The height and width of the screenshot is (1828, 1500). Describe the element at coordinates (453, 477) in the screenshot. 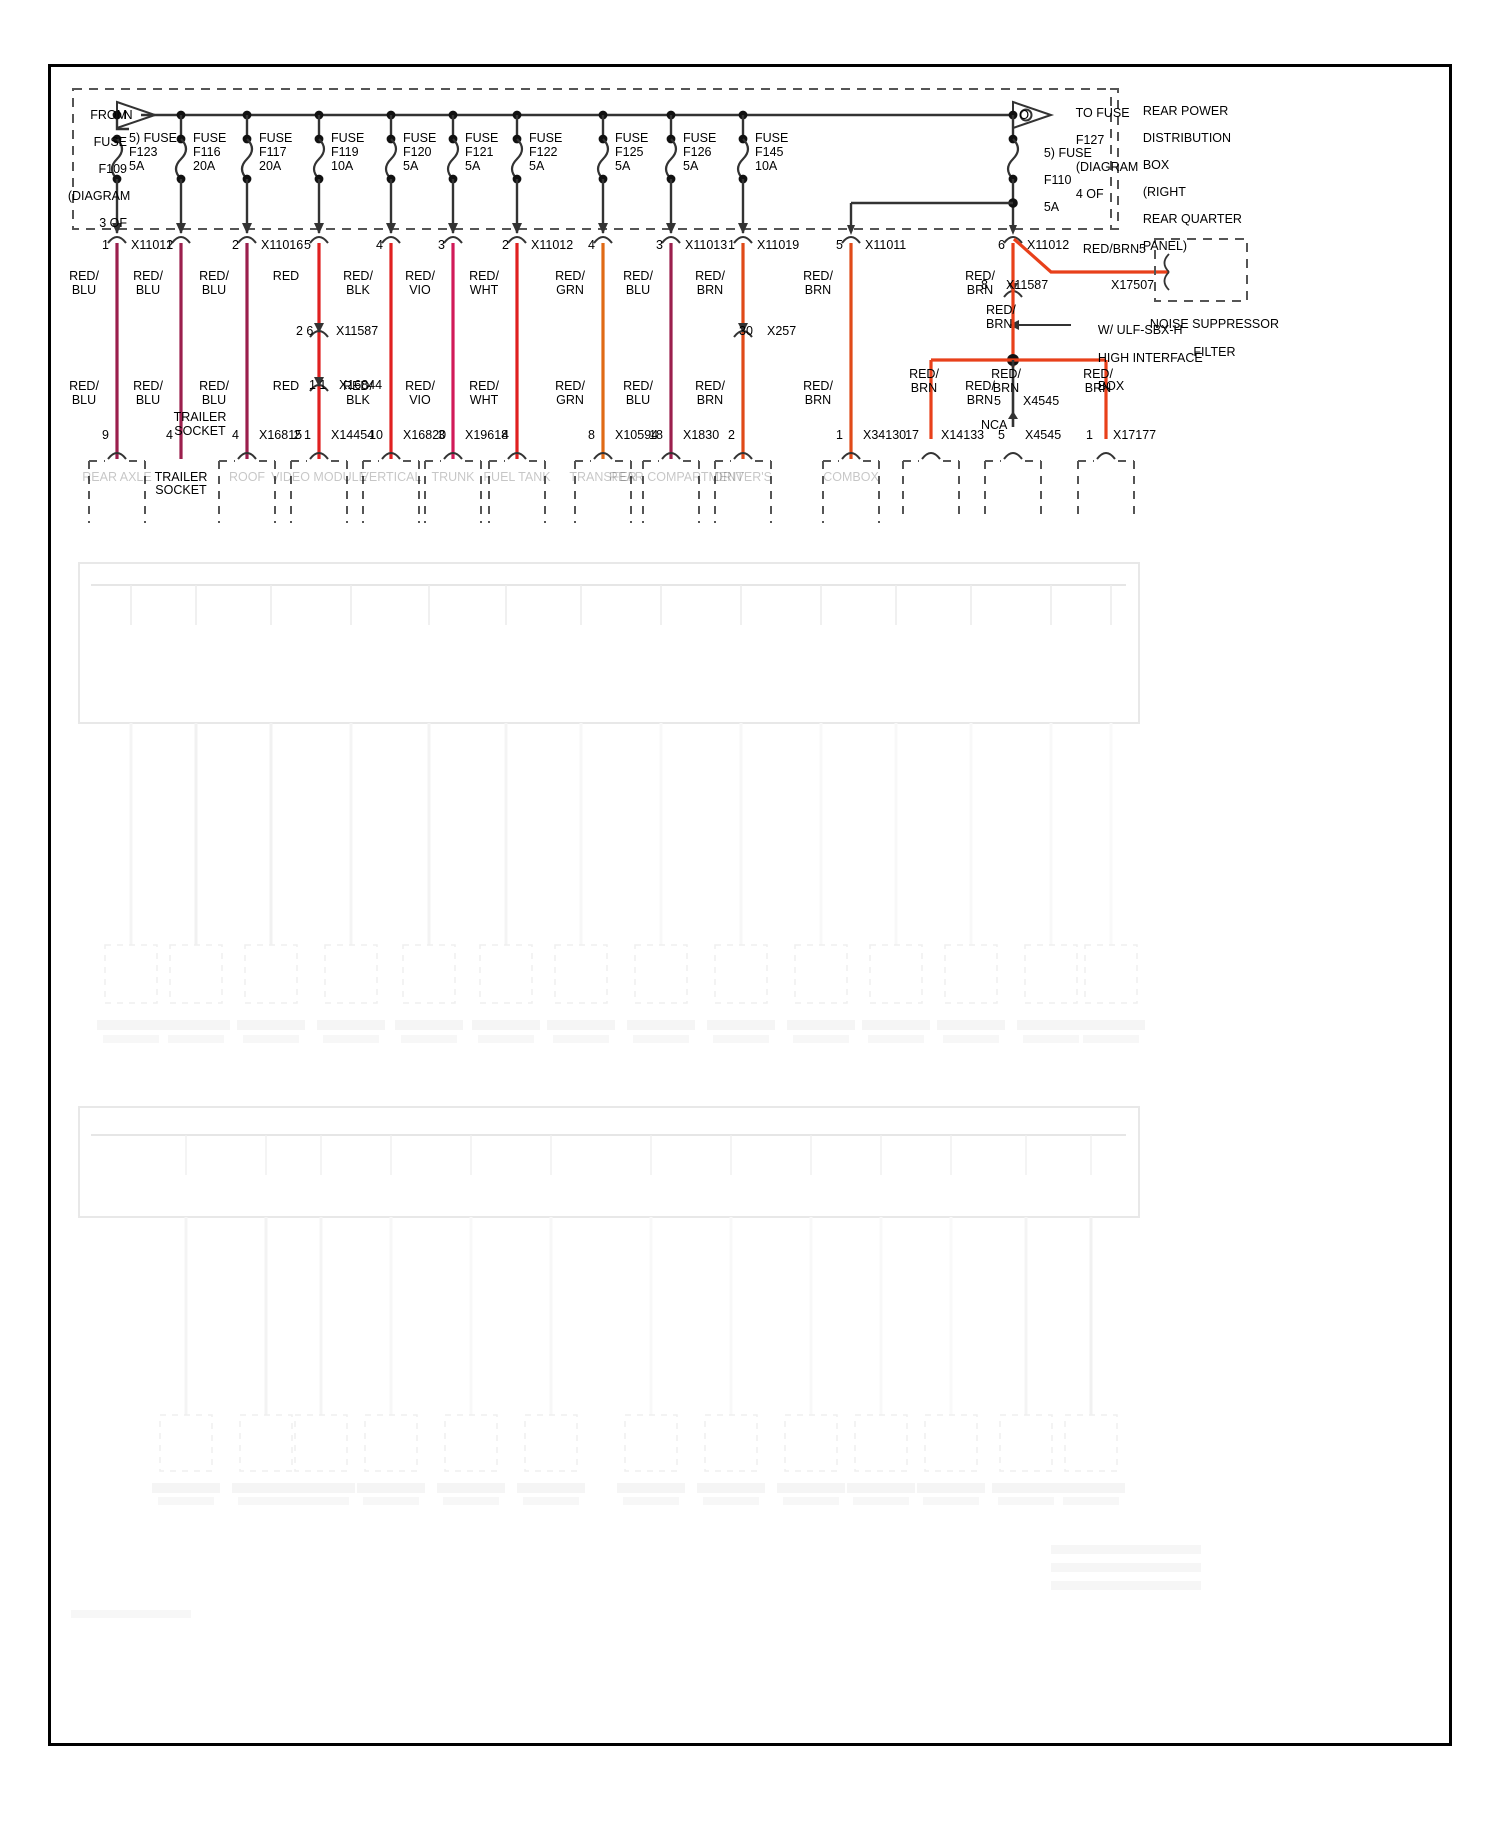

I see `component-name-5: TRUNK` at that location.